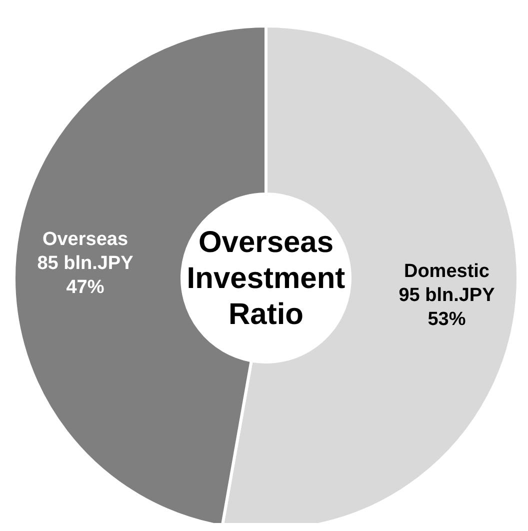 This screenshot has width=528, height=531. I want to click on data-label: 95 bln.JPY 53%, so click(447, 307).